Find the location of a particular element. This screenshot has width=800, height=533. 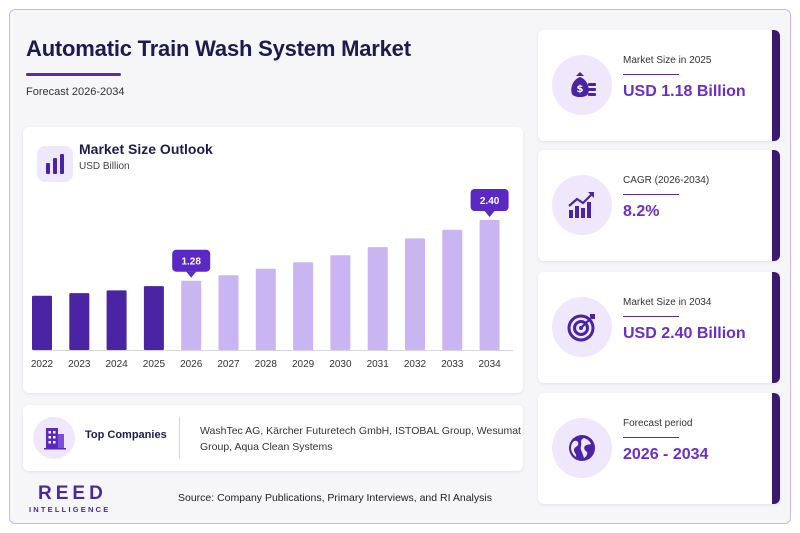

x-tick-label: 2031 is located at coordinates (378, 364).